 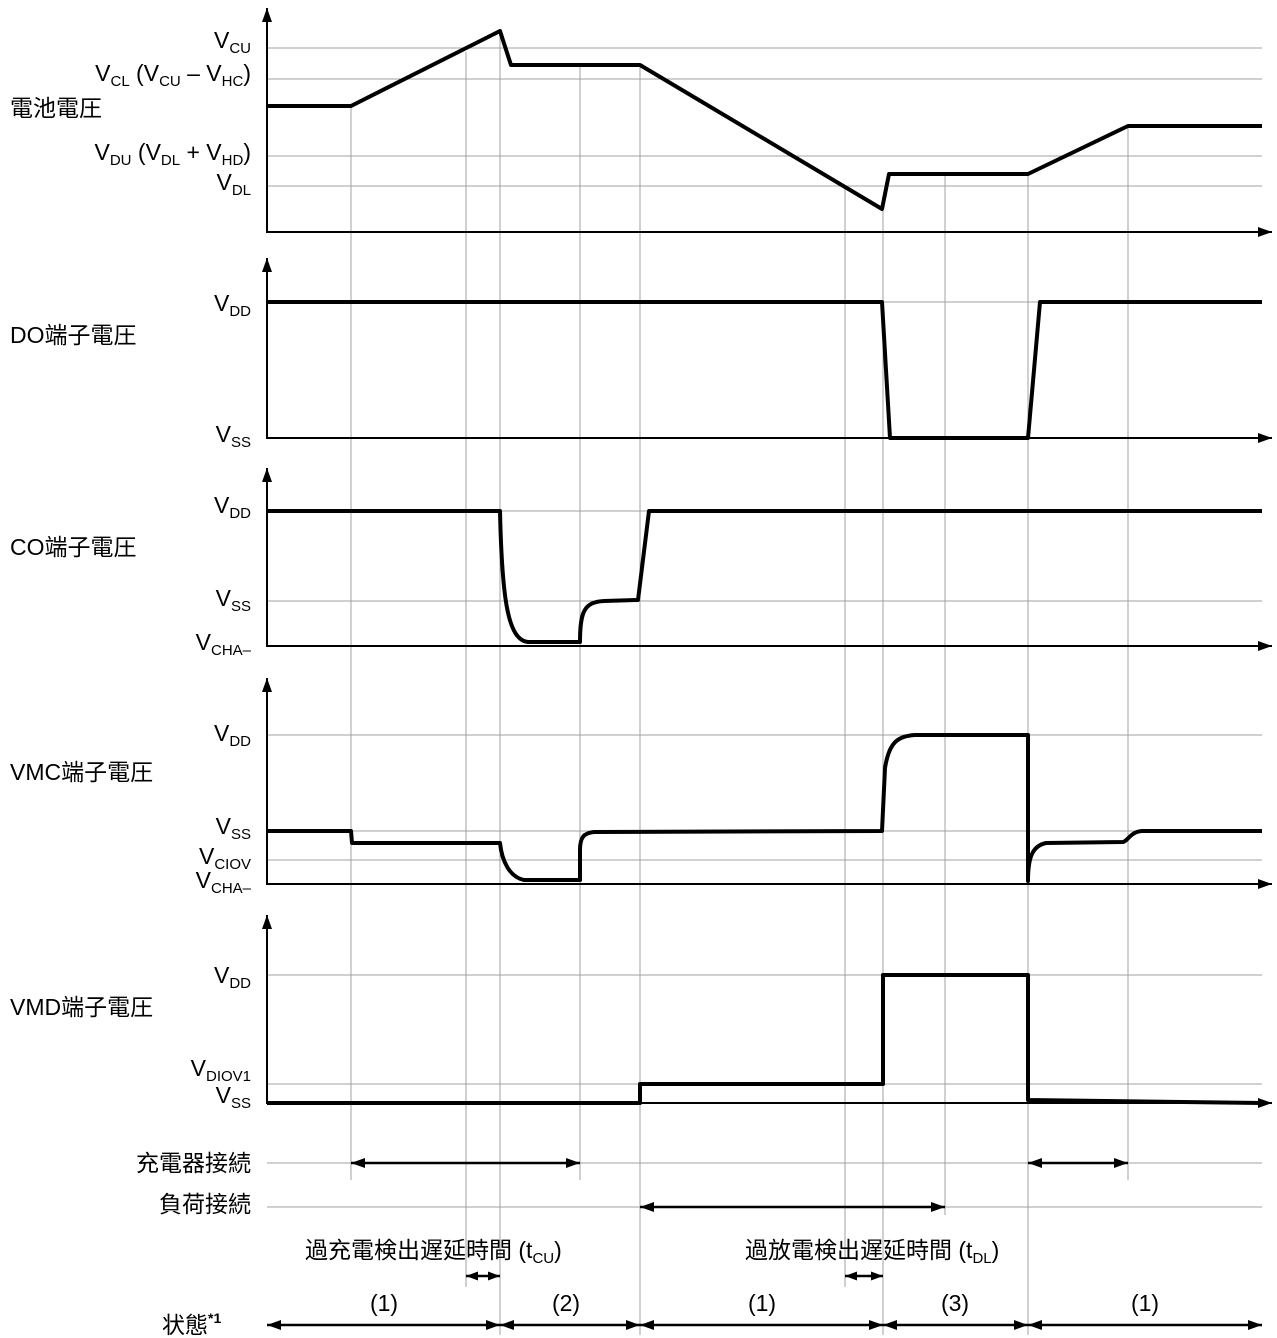 What do you see at coordinates (566, 1303) in the screenshot?
I see `state-segment-label: (2)` at bounding box center [566, 1303].